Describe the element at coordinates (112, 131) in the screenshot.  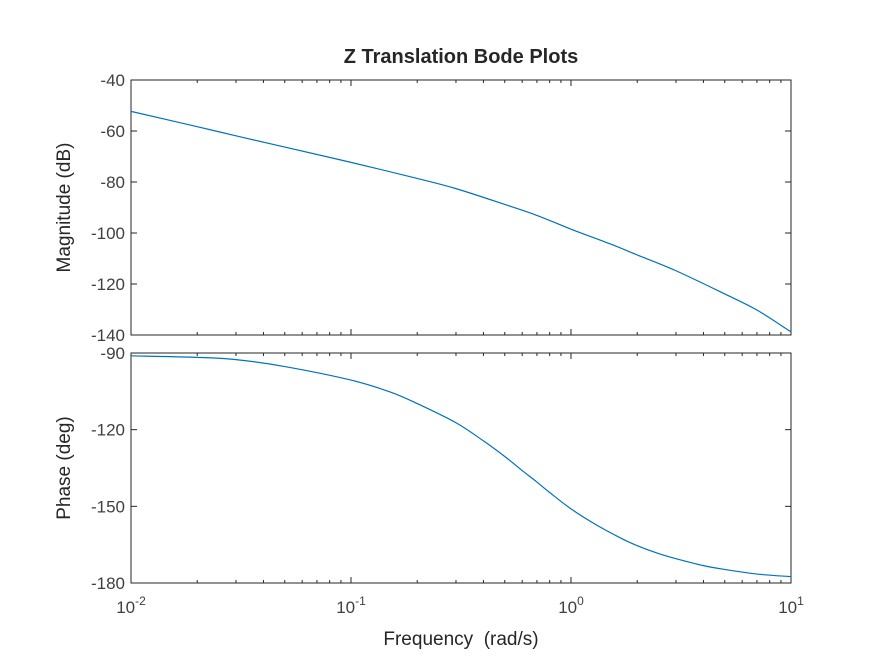
I see `y-tick-label: -60` at that location.